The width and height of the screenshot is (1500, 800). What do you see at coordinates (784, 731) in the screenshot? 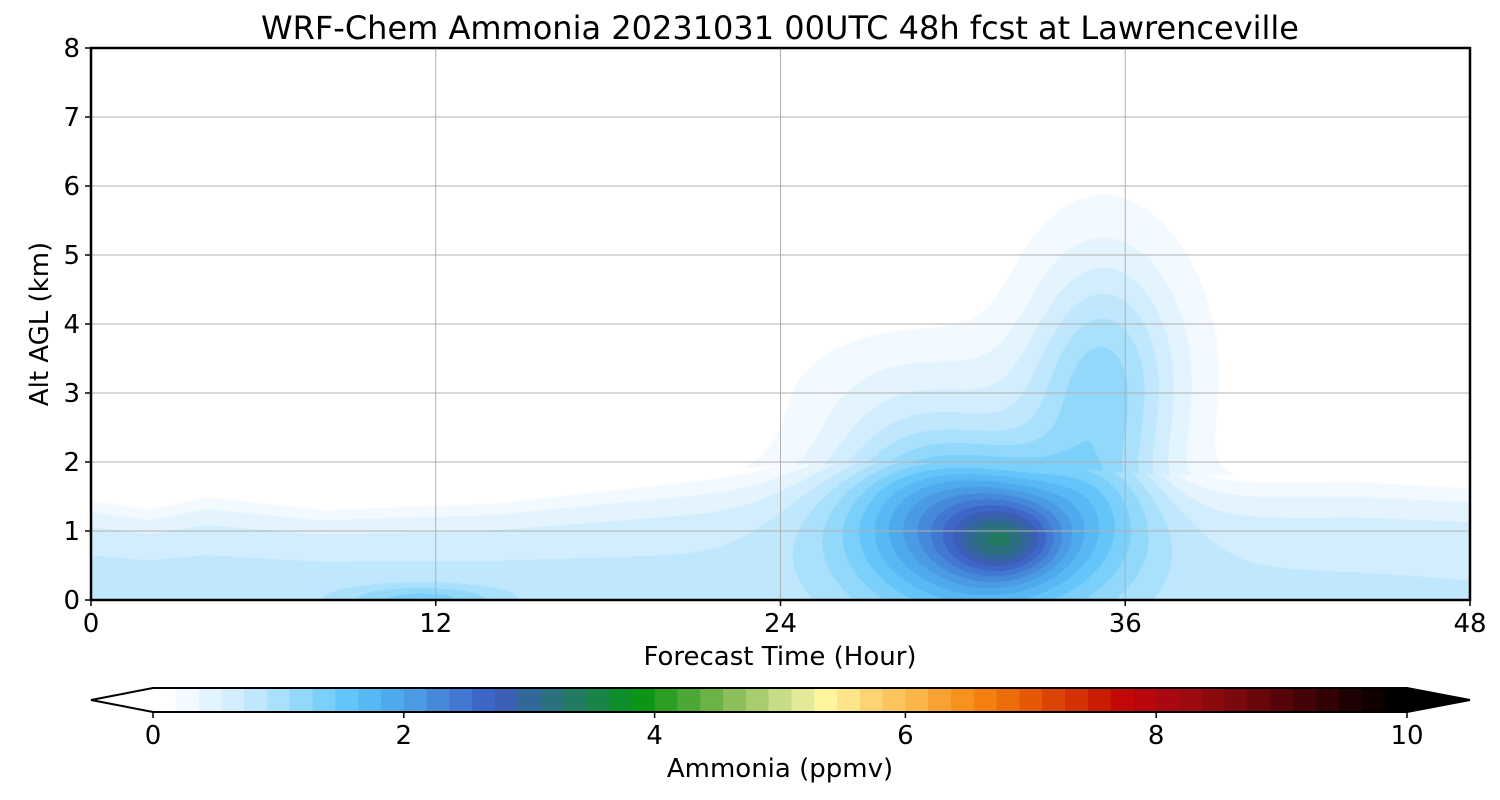
I see `colorbar-ticks: 0 2 4 6 8 10` at bounding box center [784, 731].